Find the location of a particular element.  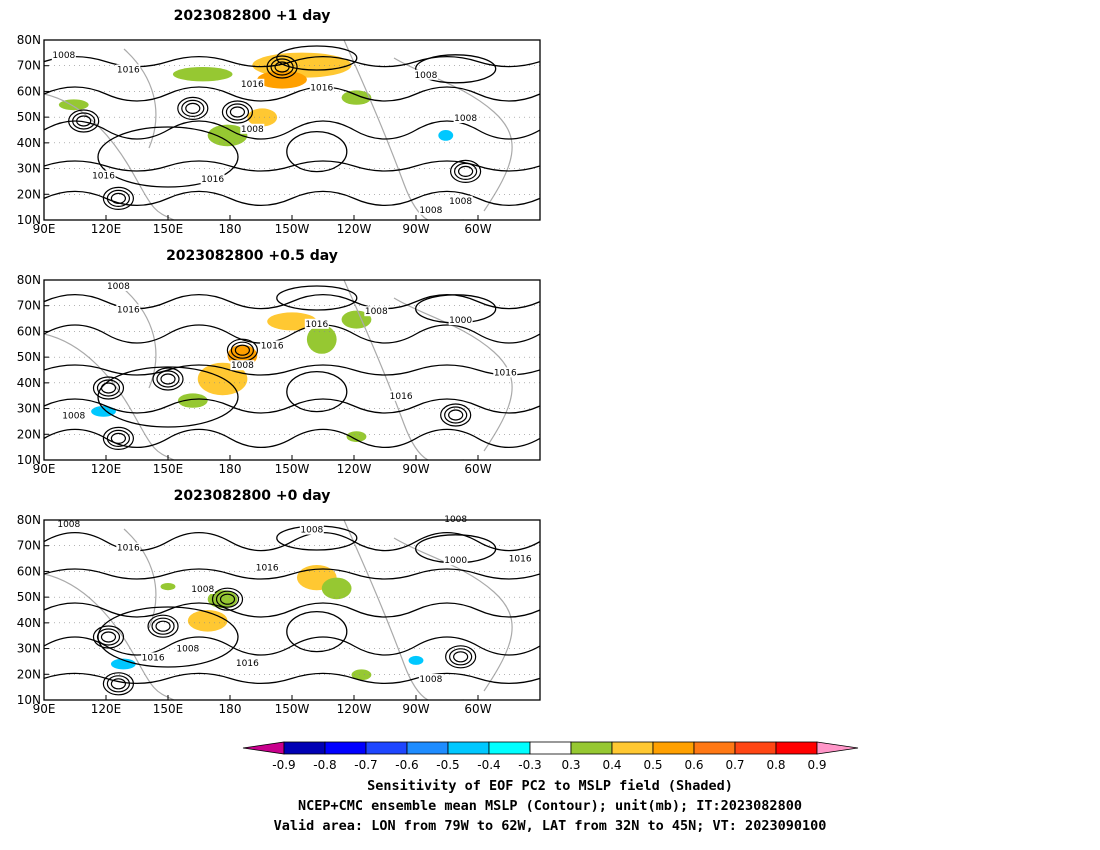

colorbar-tick-label: 0.3 is located at coordinates (570, 765).